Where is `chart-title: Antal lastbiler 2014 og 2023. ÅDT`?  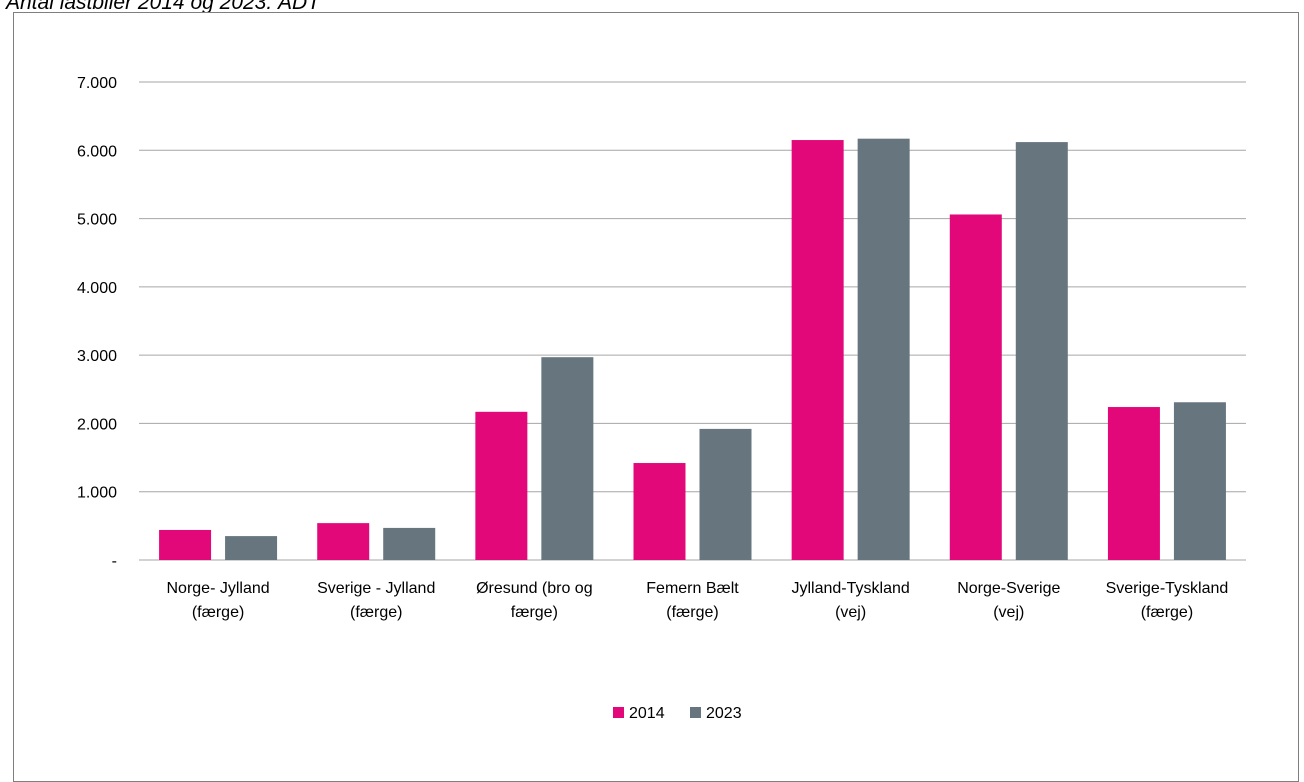 chart-title: Antal lastbiler 2014 og 2023. ÅDT is located at coordinates (163, 7).